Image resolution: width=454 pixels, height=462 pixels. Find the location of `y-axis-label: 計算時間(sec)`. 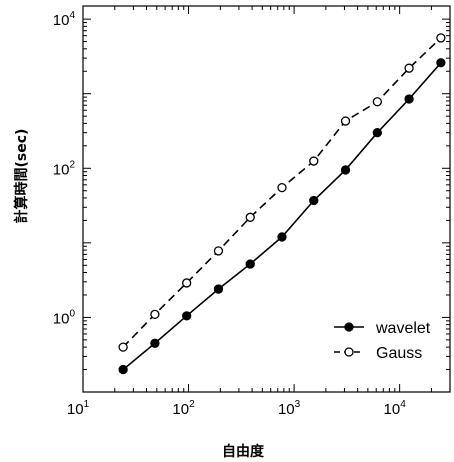

y-axis-label: 計算時間(sec) is located at coordinates (21, 176).